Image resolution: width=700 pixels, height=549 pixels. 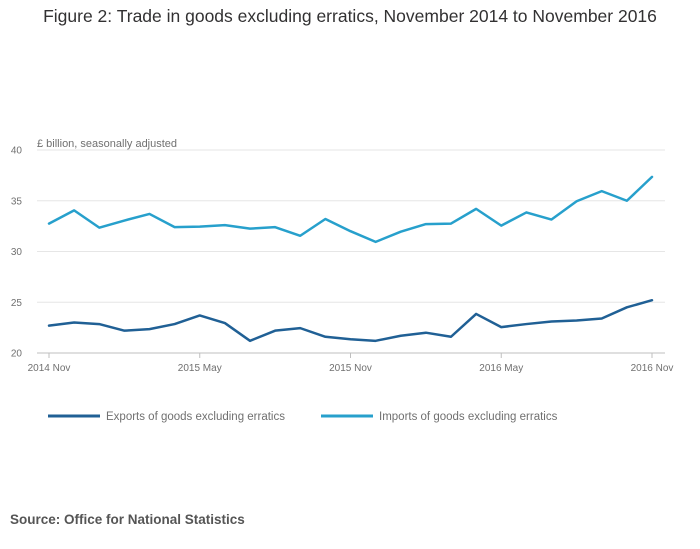 What do you see at coordinates (127, 519) in the screenshot?
I see `source-note: Source: Office for National Statistics` at bounding box center [127, 519].